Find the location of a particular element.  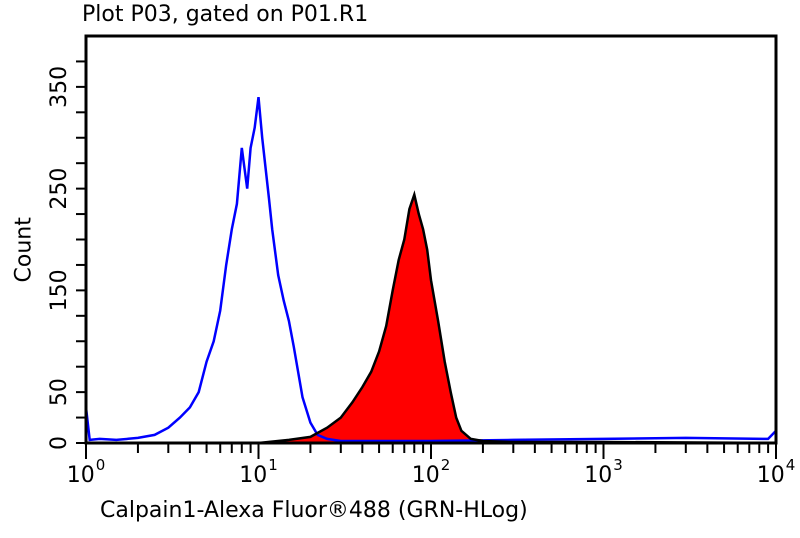

y-tick-label: 50 is located at coordinates (59, 392).